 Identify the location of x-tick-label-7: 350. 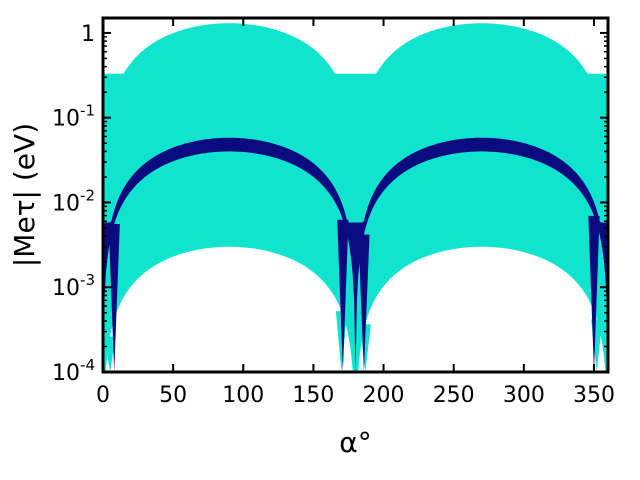
(594, 395).